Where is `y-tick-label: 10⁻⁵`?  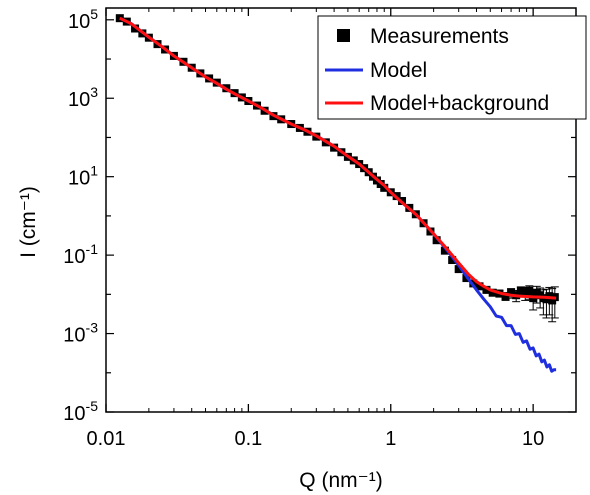
y-tick-label: 10⁻⁵ is located at coordinates (80, 411).